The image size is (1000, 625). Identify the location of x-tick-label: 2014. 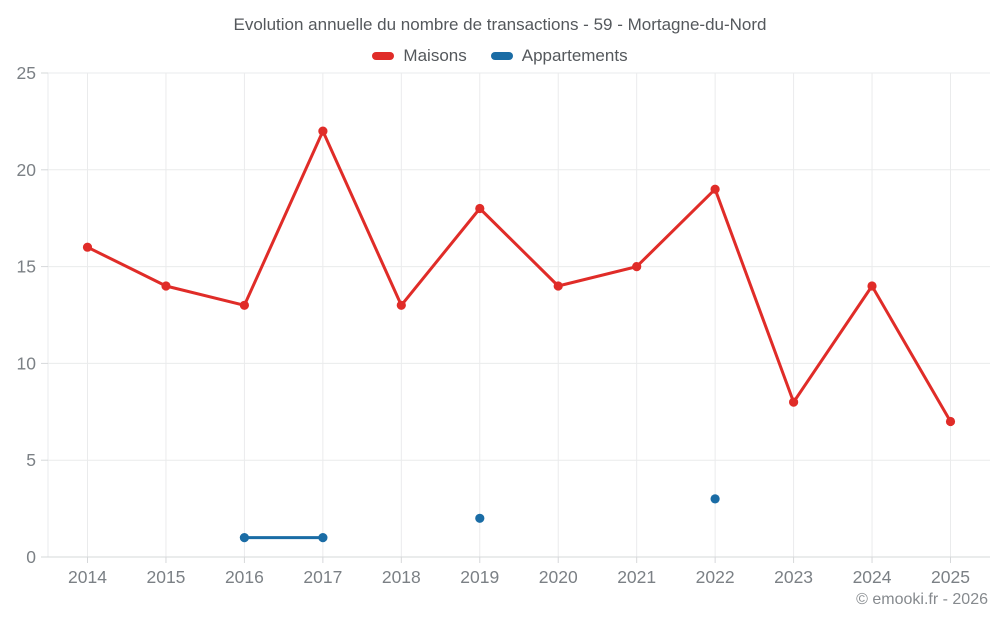
(87, 577).